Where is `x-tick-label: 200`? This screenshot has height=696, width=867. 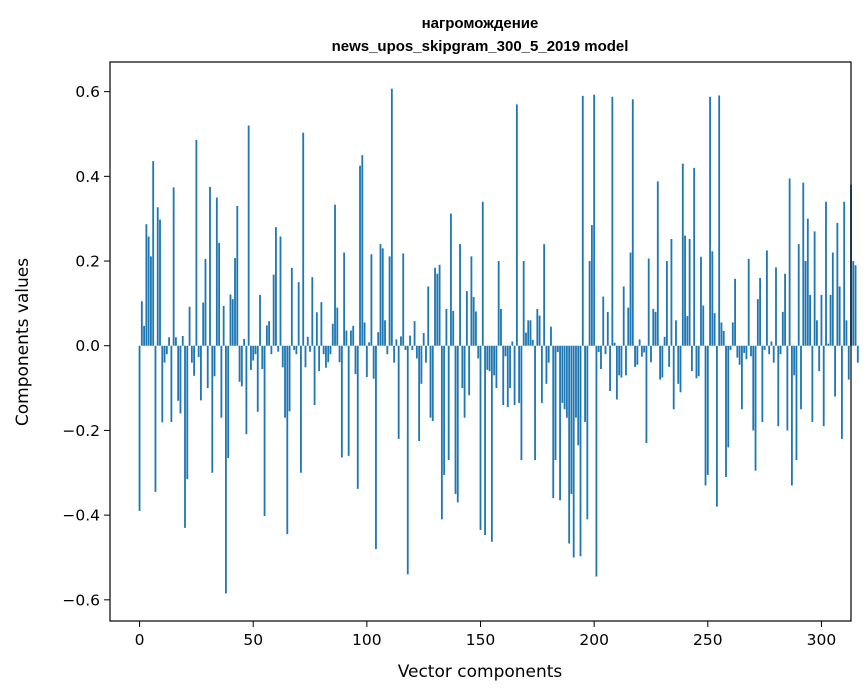 x-tick-label: 200 is located at coordinates (594, 640).